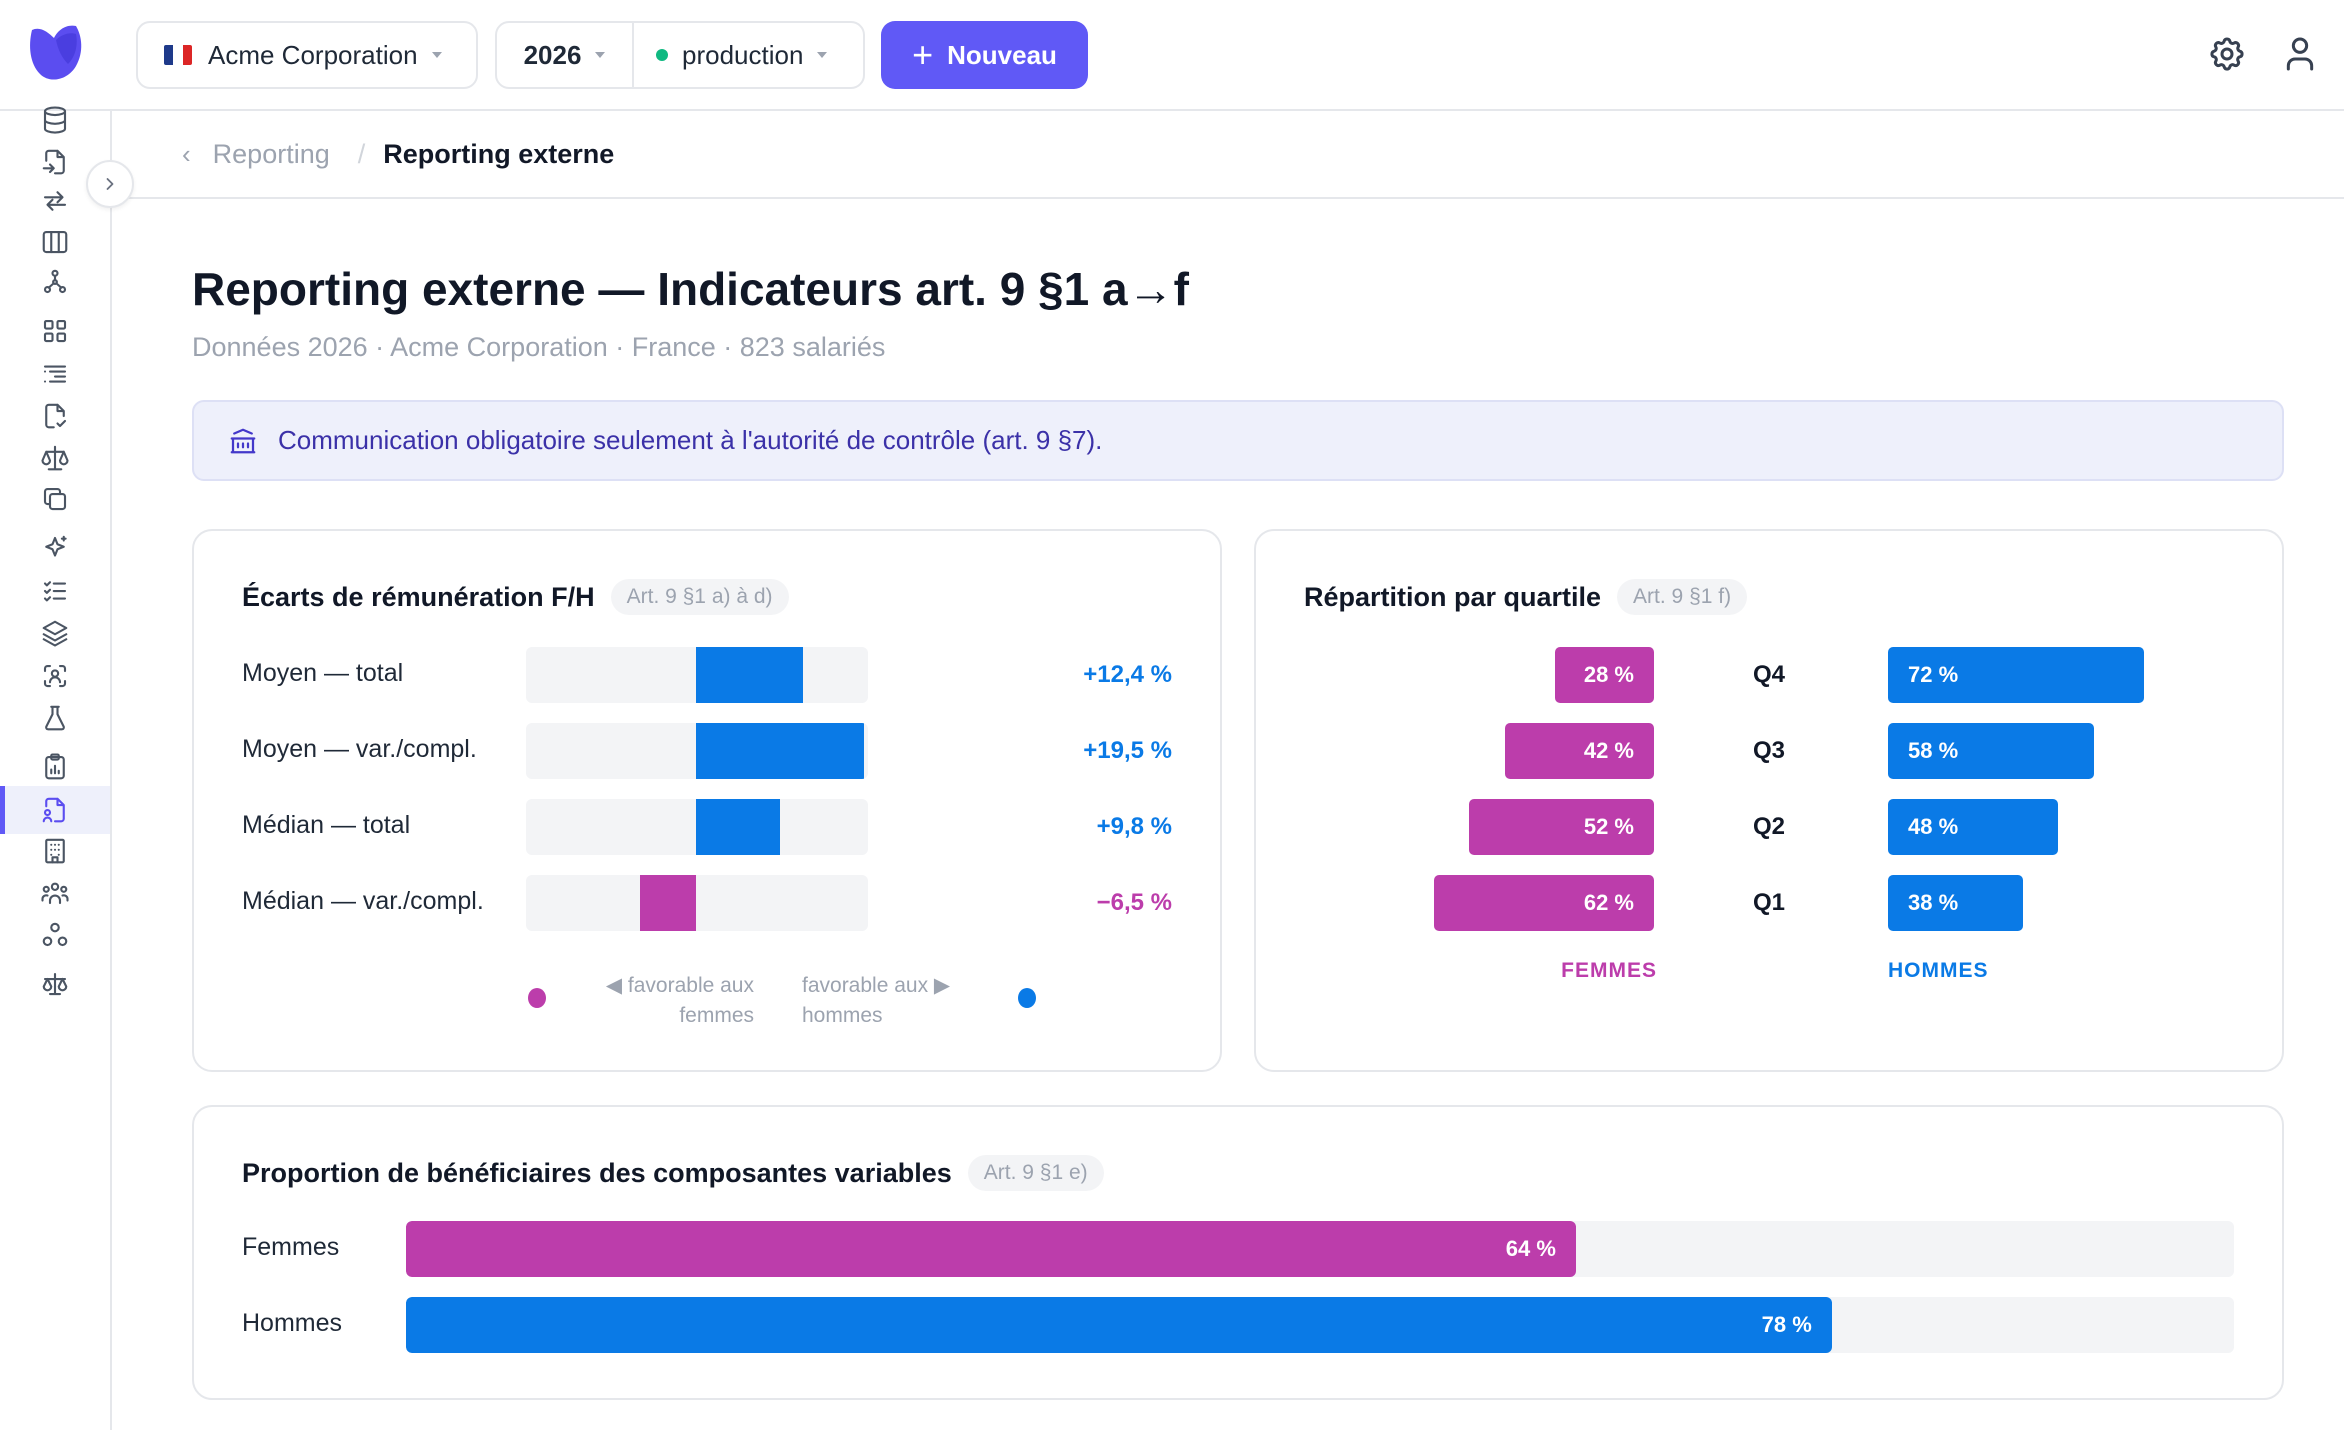 This screenshot has height=1430, width=2344. I want to click on breadcrumb-parent-link: Reporting, so click(271, 153).